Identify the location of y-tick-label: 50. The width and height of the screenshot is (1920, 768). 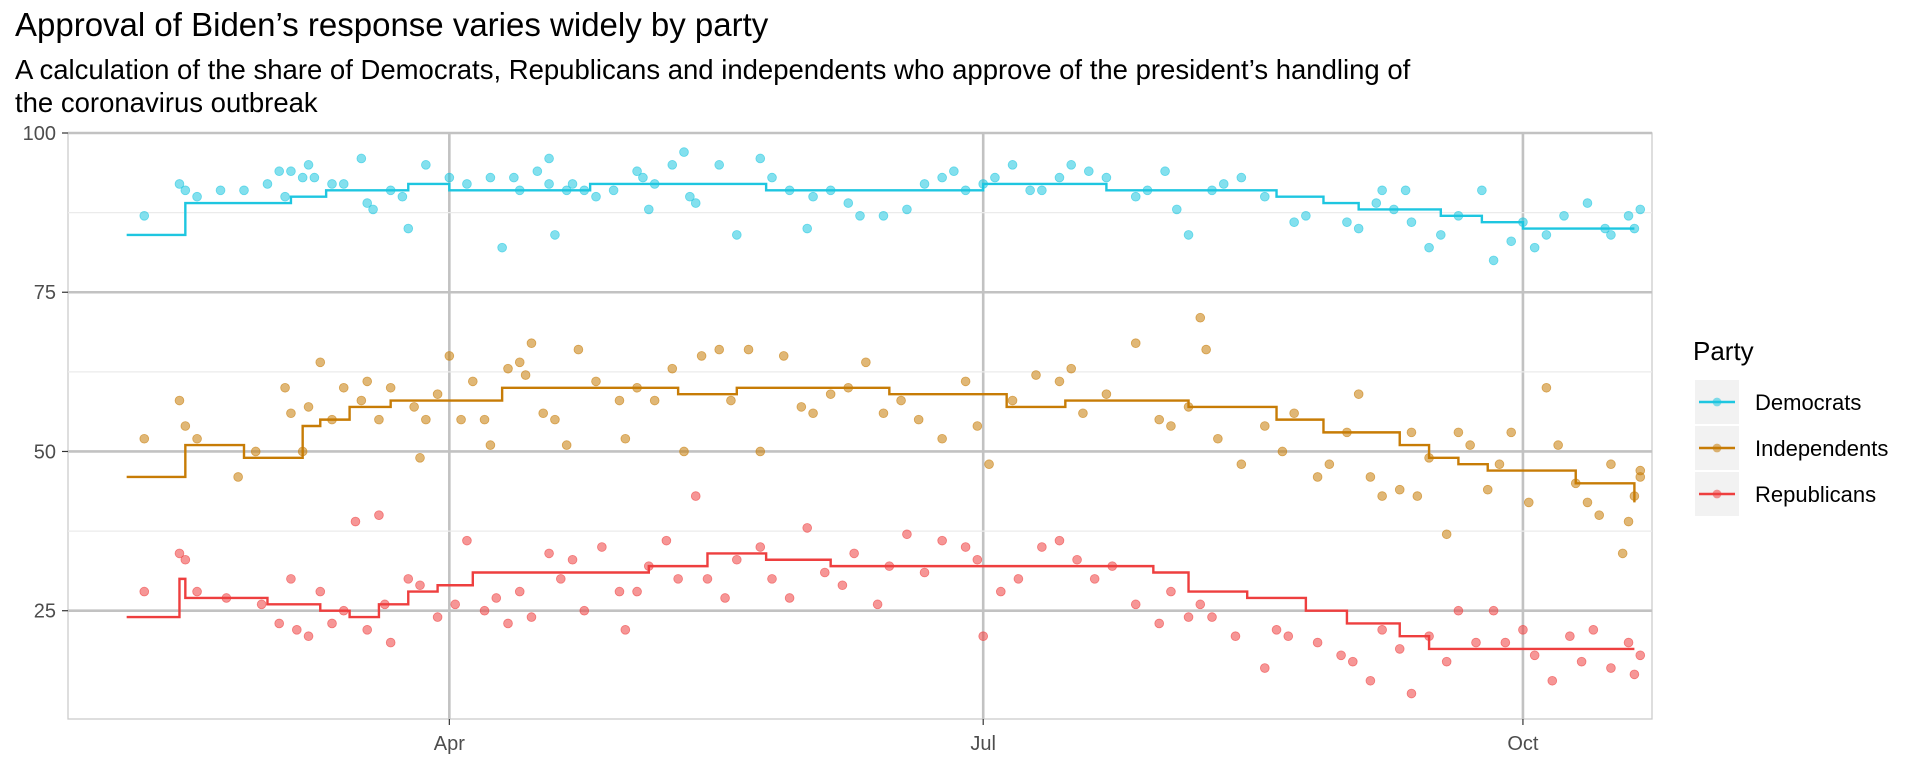
(45, 452).